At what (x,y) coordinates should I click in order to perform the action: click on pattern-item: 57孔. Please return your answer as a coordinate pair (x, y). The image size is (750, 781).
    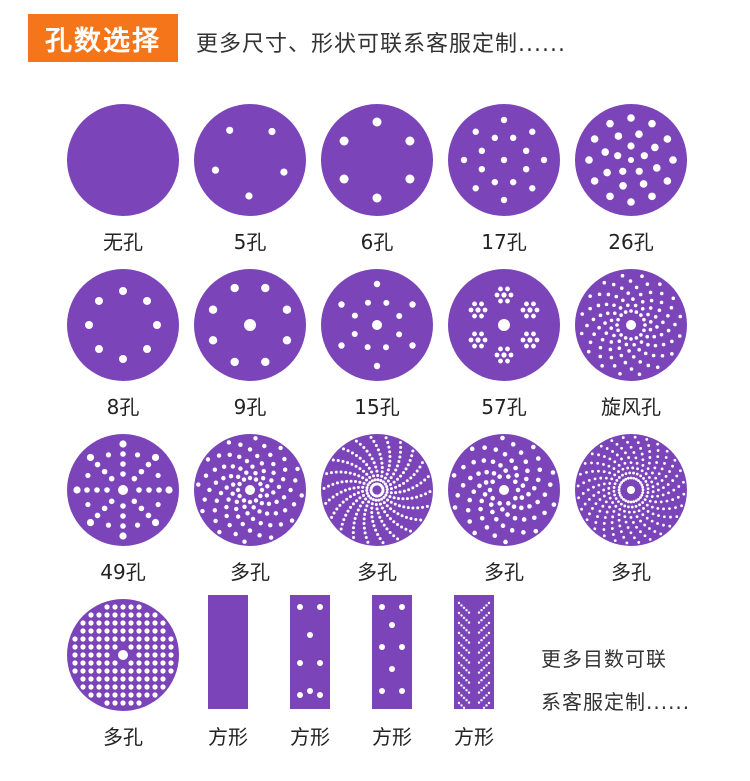
    Looking at the image, I should click on (504, 342).